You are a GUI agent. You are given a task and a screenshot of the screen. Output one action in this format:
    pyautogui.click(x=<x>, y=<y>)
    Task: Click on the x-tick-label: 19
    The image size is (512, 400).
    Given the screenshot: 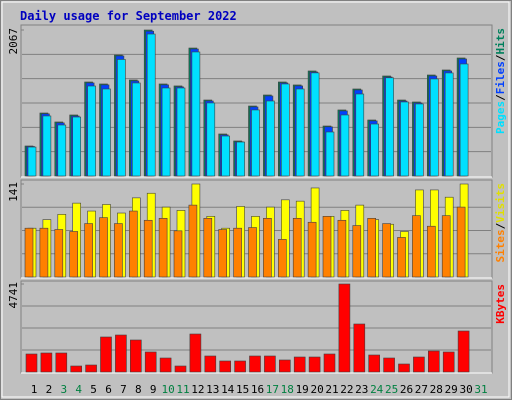 What is the action you would take?
    pyautogui.click(x=302, y=389)
    